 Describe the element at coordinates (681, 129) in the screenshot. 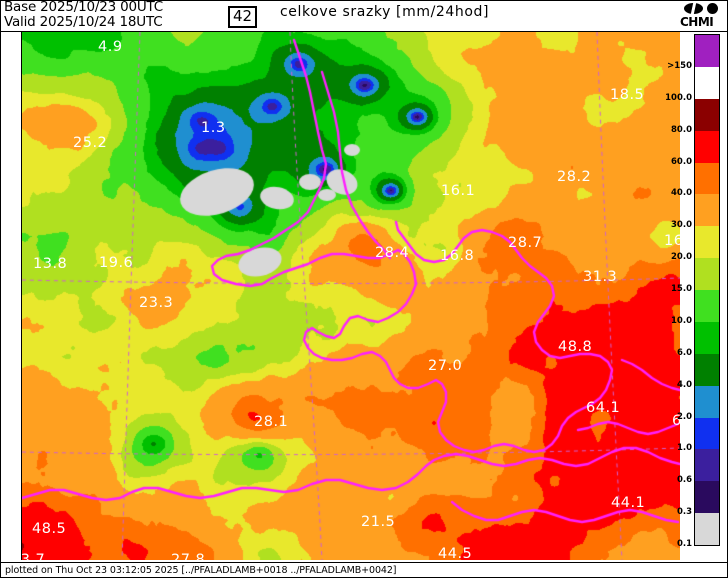

I see `colorbar-tick: 80.0` at that location.